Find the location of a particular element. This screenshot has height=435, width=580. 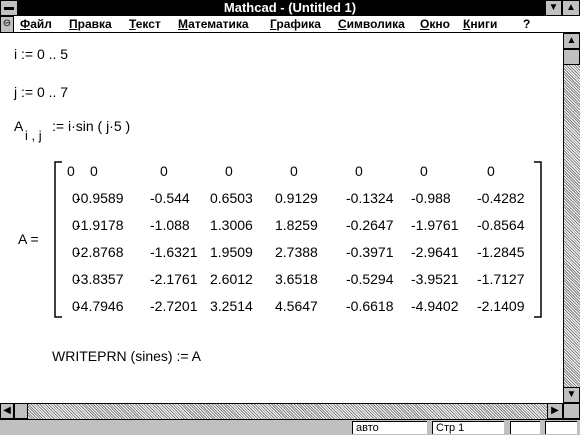

matrix-cell: -0.6618 is located at coordinates (370, 306).